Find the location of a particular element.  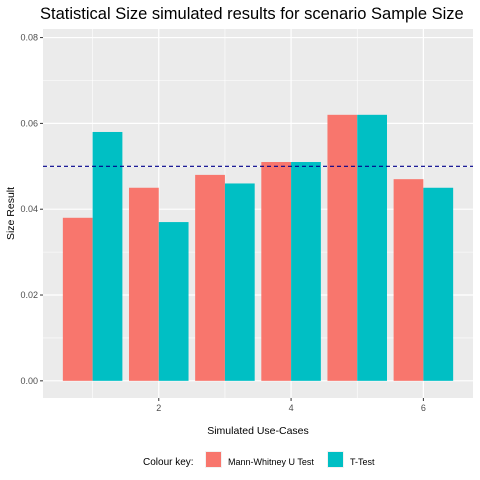

y-axis-title: Size Result is located at coordinates (11, 213).